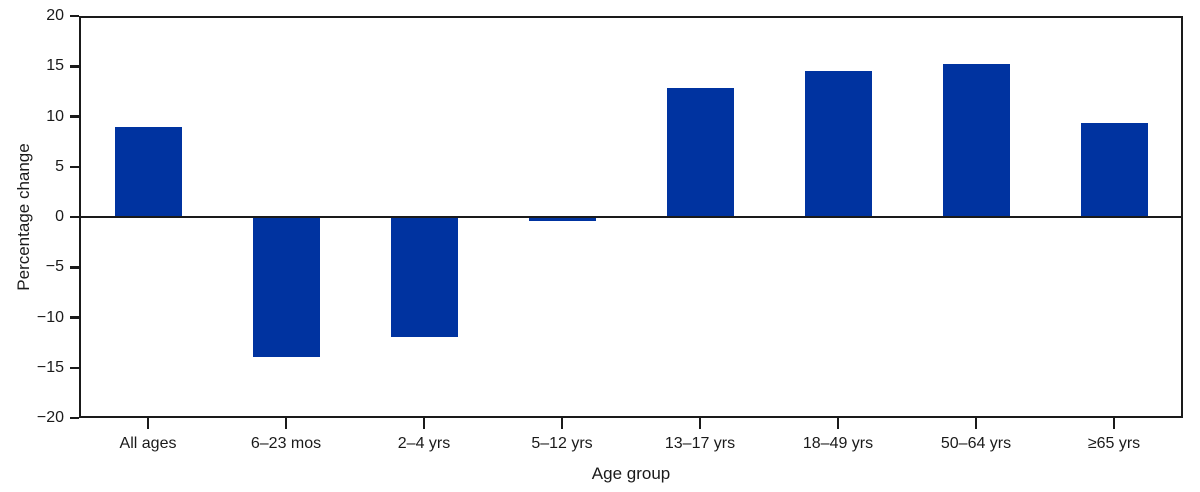  I want to click on bar-≥65 yrs, so click(1114, 169).